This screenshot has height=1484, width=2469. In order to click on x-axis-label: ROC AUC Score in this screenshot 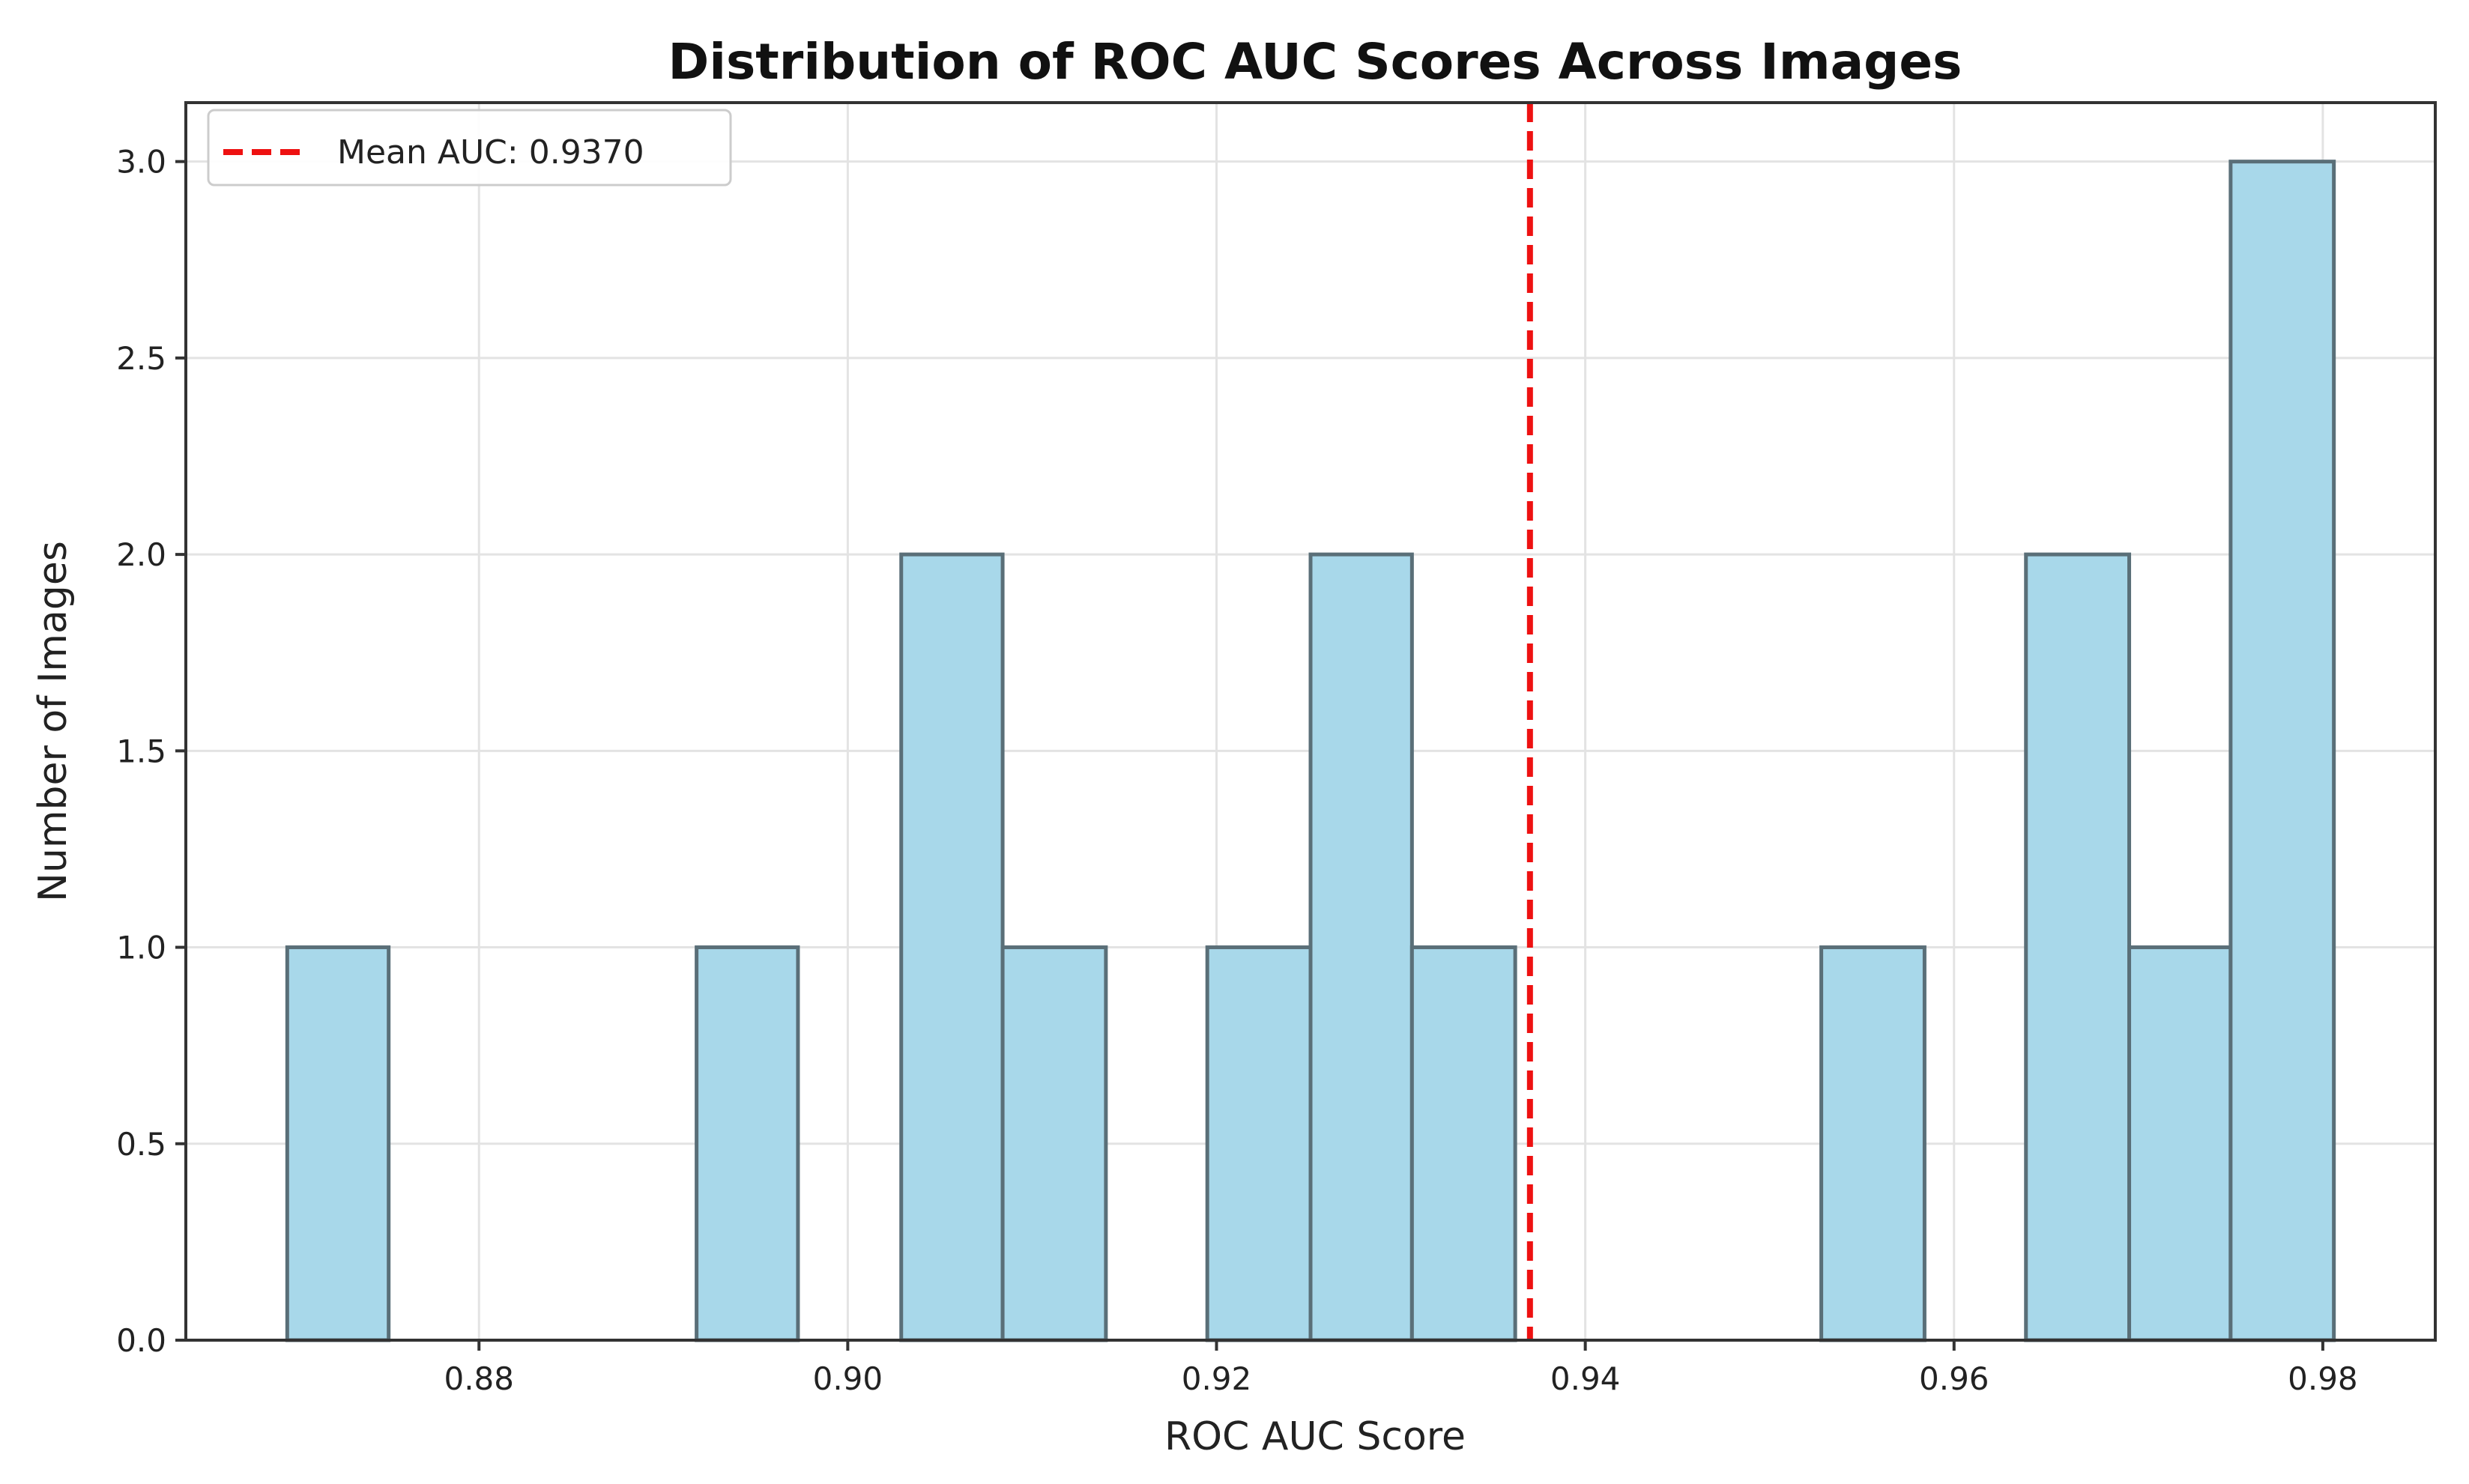, I will do `click(1315, 1437)`.